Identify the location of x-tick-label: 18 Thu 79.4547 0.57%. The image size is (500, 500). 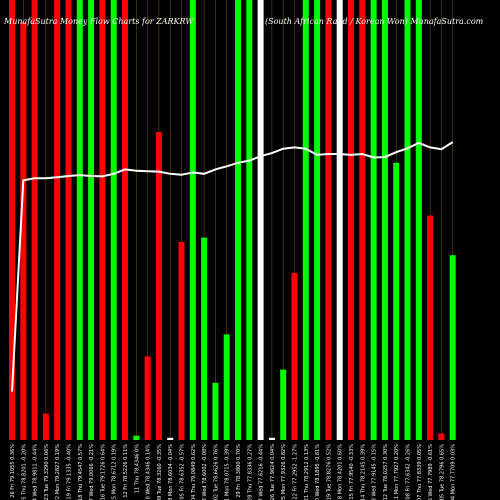
(81, 472).